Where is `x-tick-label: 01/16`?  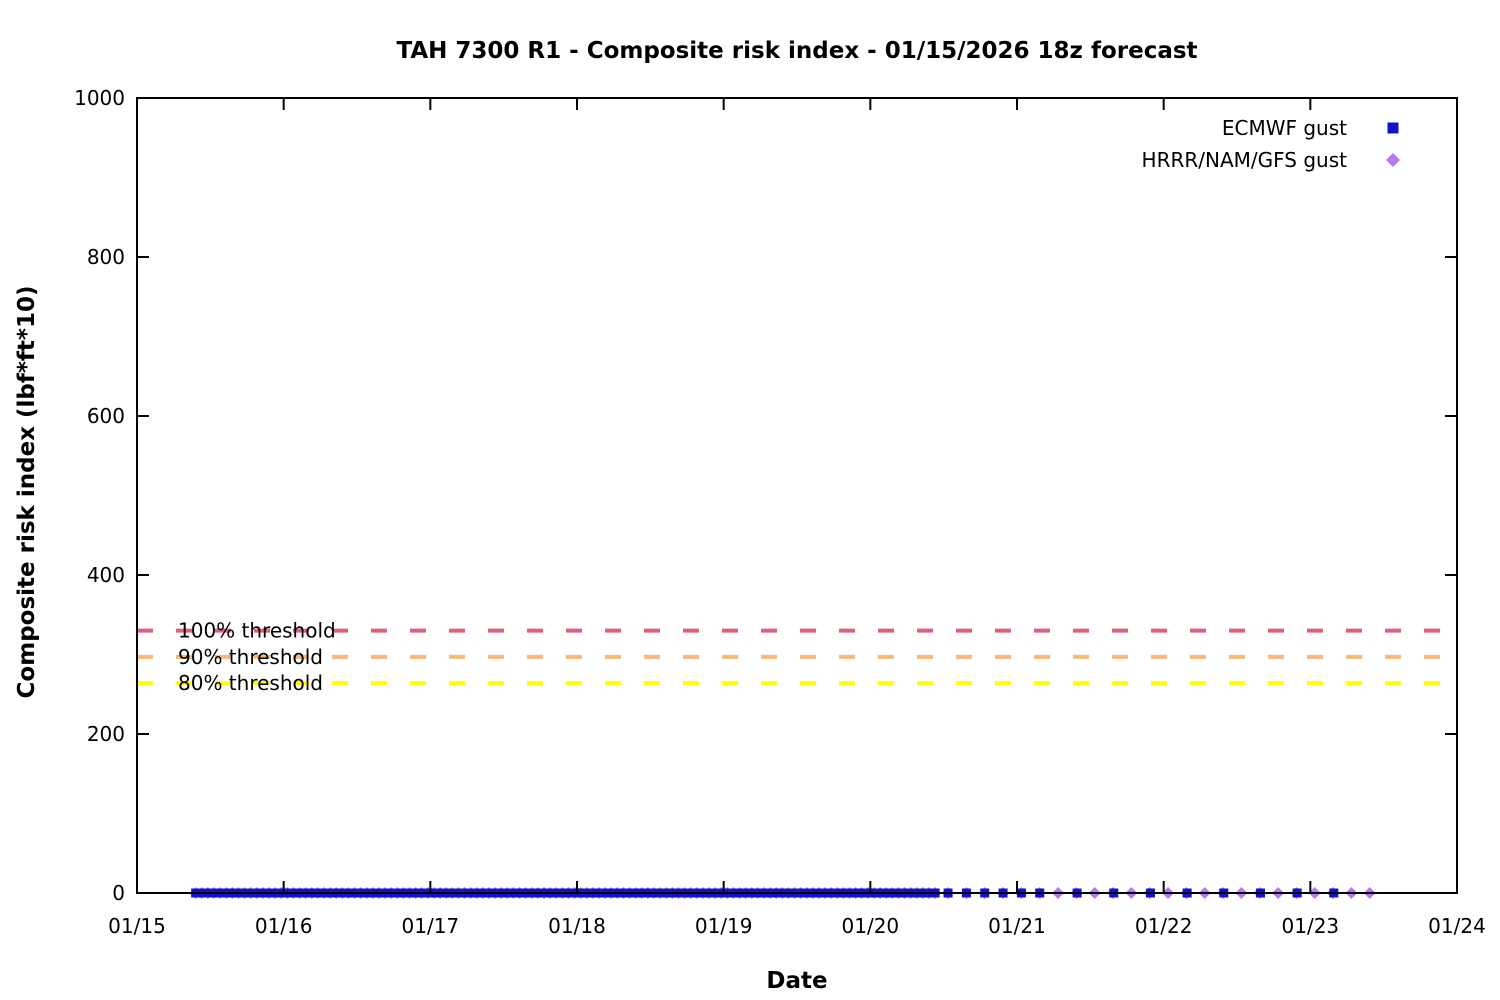 x-tick-label: 01/16 is located at coordinates (284, 926).